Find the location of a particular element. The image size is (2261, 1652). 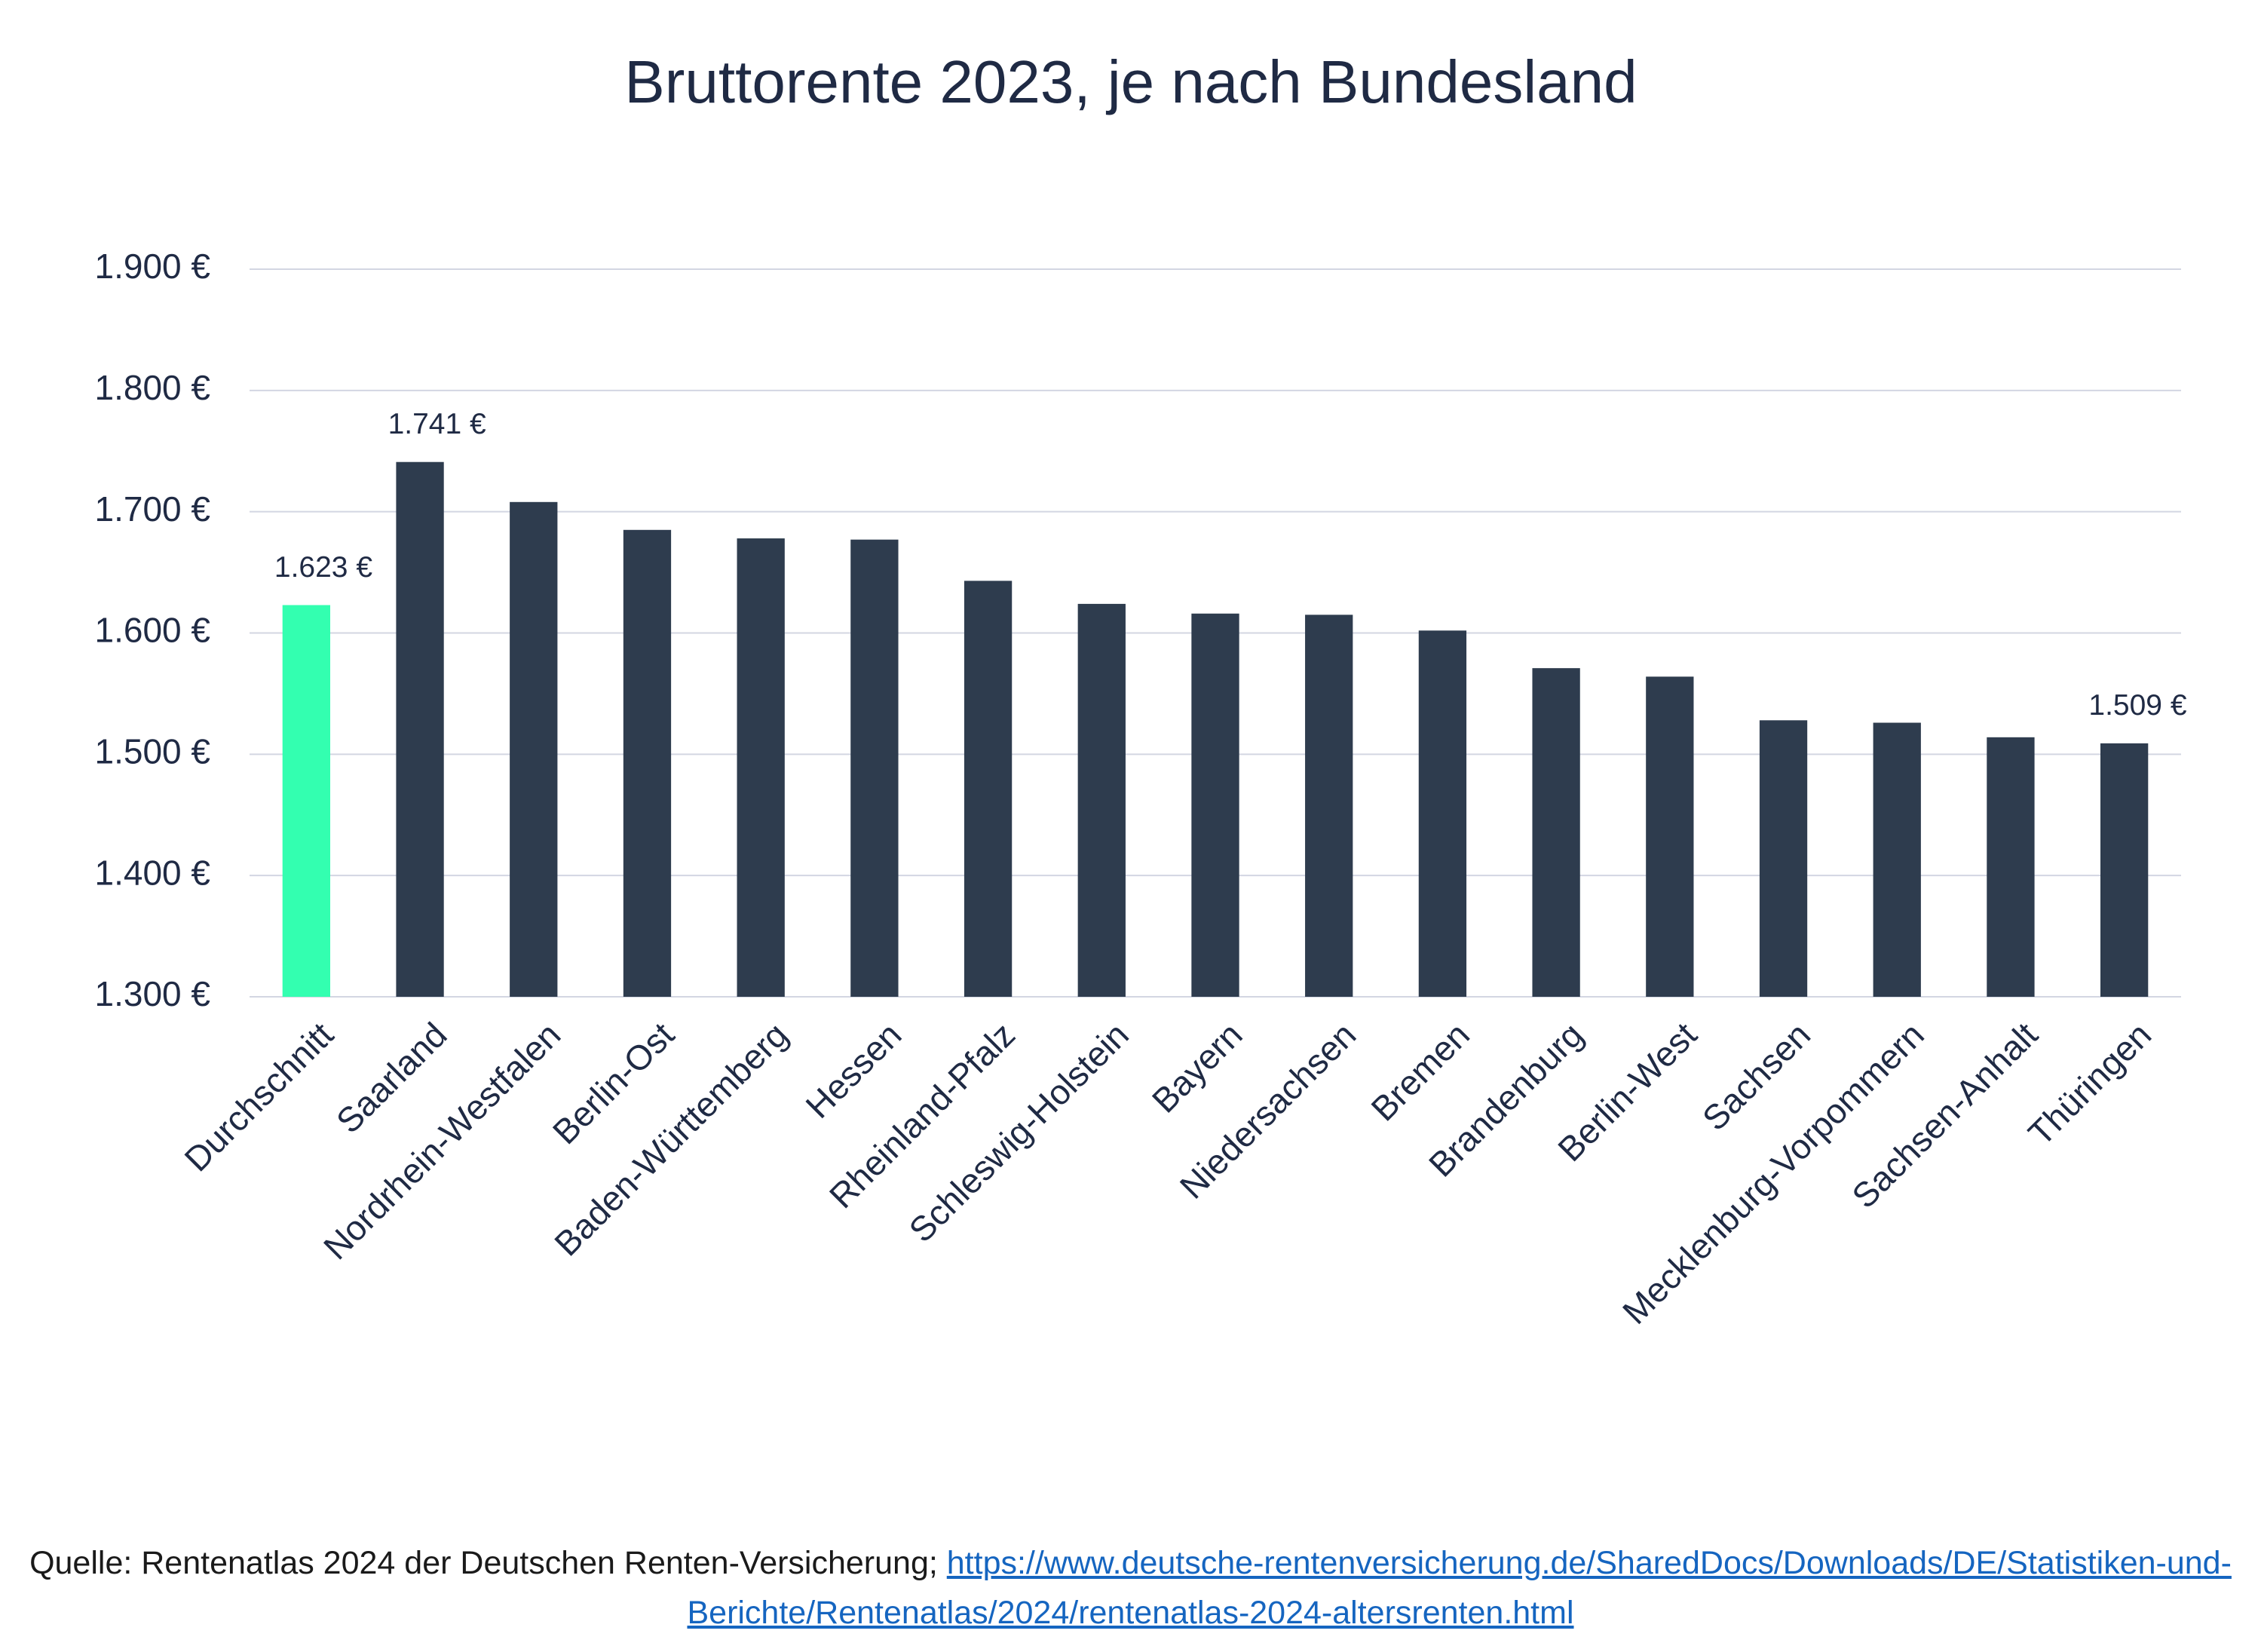

x-tick-label: Bremen is located at coordinates (1420, 1072).